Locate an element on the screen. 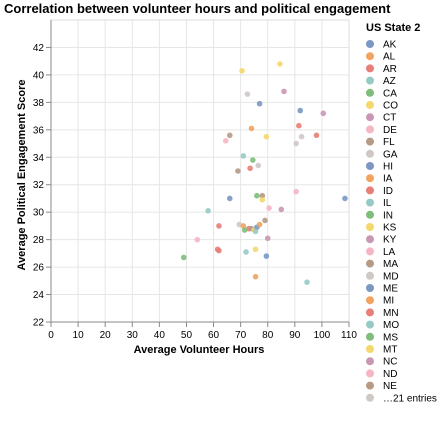 Image resolution: width=442 pixels, height=431 pixels. x-axis-title: Average Volunteer Hours is located at coordinates (199, 350).